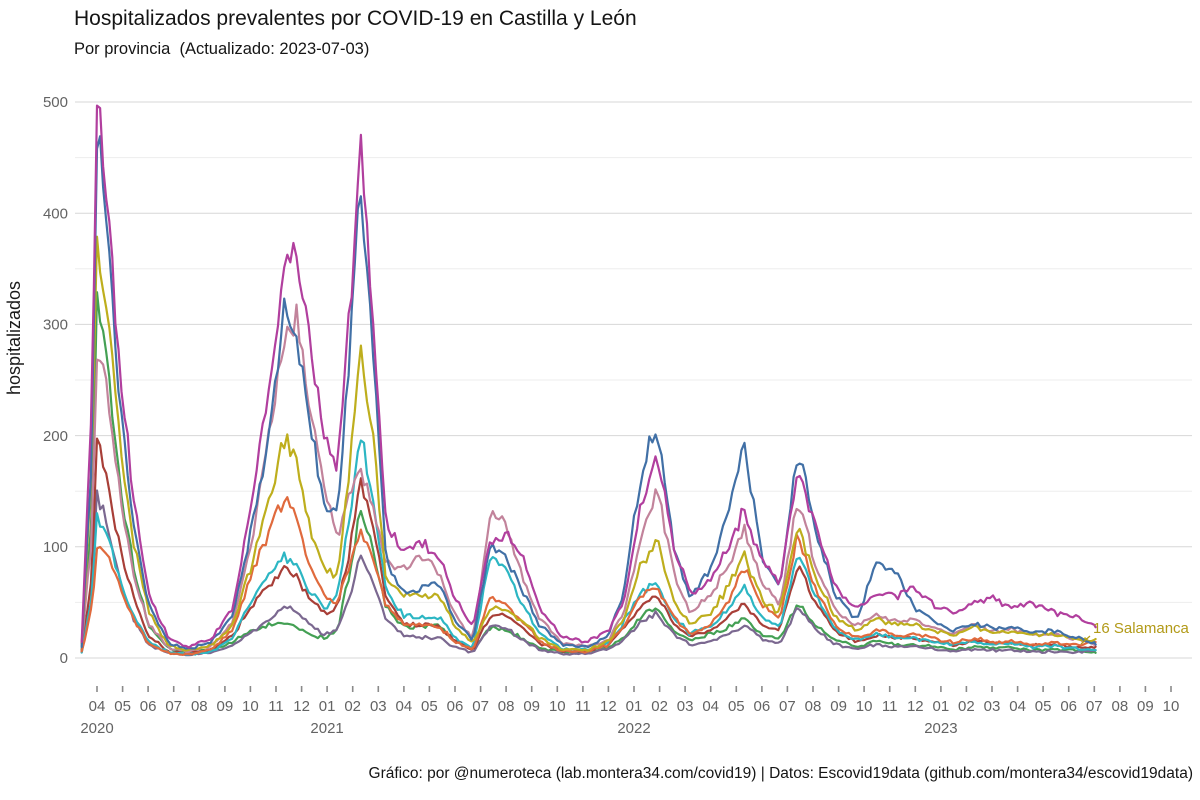 Image resolution: width=1200 pixels, height=800 pixels. I want to click on x-year-label: 2022, so click(633, 728).